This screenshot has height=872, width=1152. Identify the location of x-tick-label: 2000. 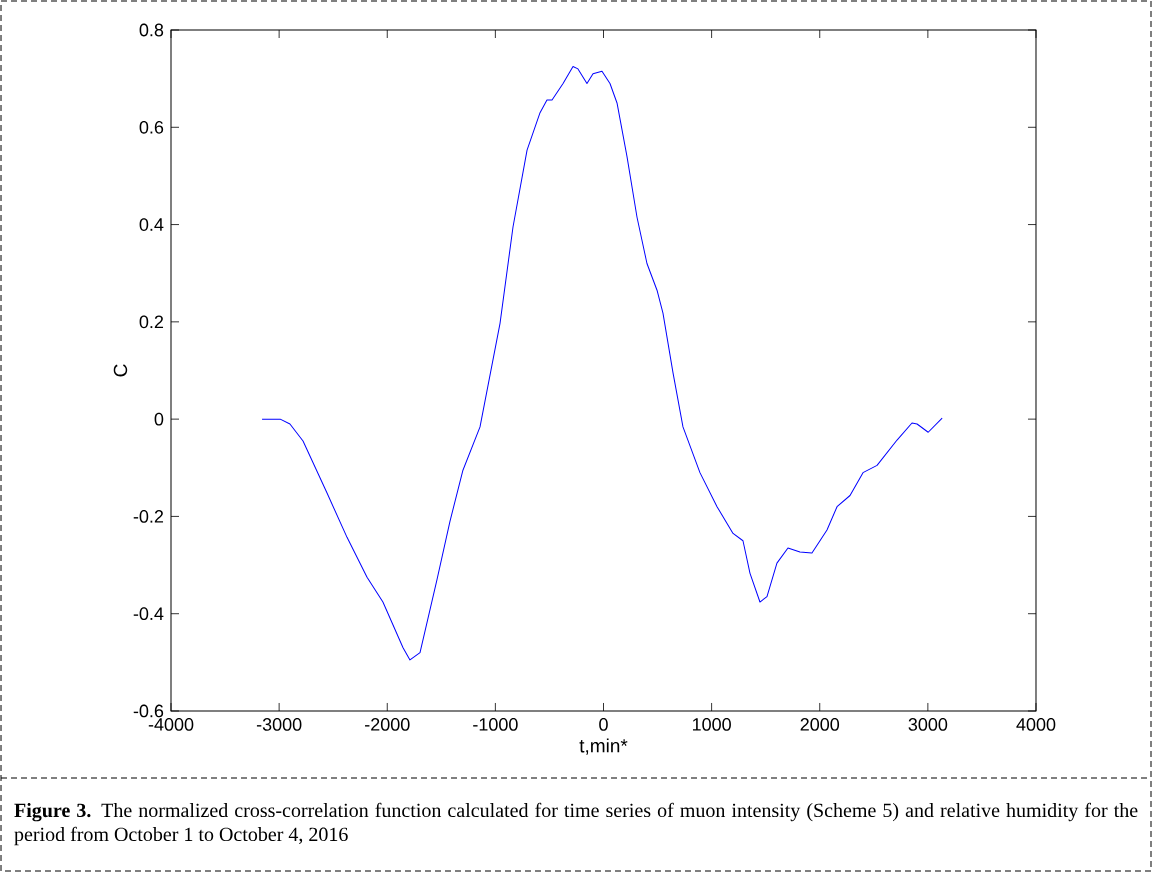
(820, 724).